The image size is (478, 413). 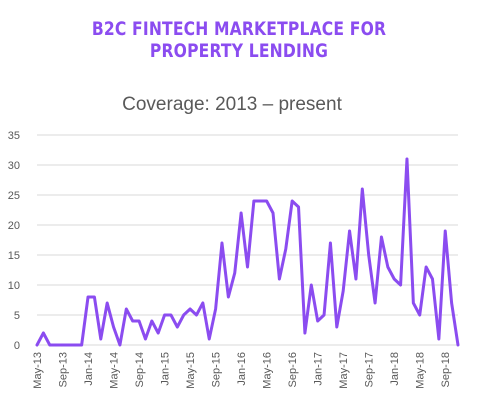 I want to click on x-tick-label: May-13, so click(x=38, y=370).